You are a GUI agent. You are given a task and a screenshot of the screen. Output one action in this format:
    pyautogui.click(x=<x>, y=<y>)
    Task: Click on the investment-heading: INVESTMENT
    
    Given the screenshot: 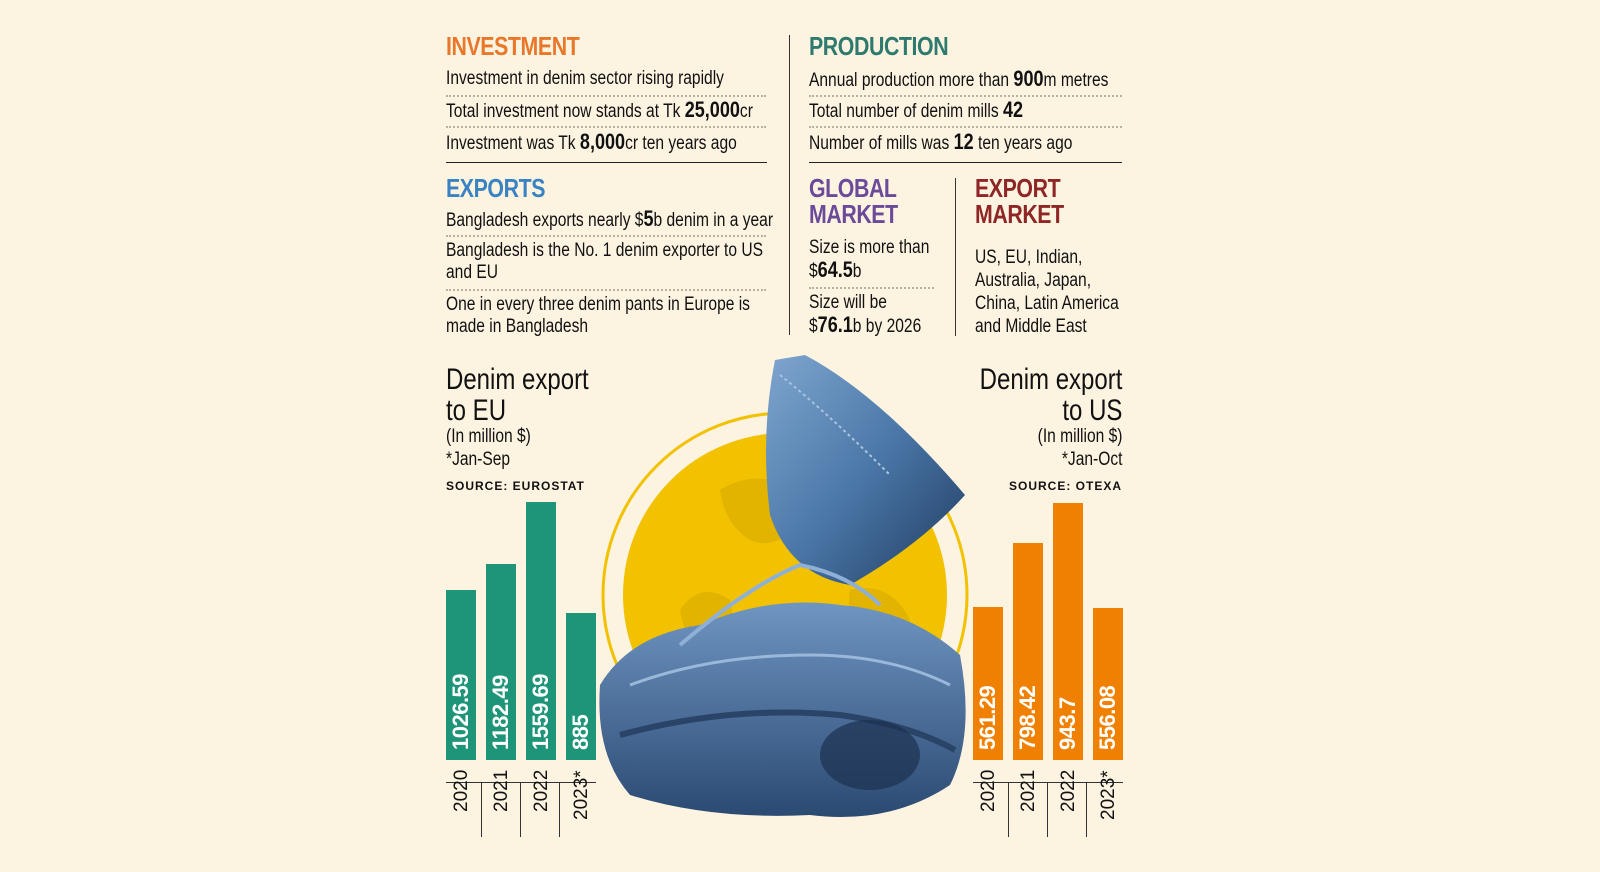 What is the action you would take?
    pyautogui.click(x=513, y=46)
    